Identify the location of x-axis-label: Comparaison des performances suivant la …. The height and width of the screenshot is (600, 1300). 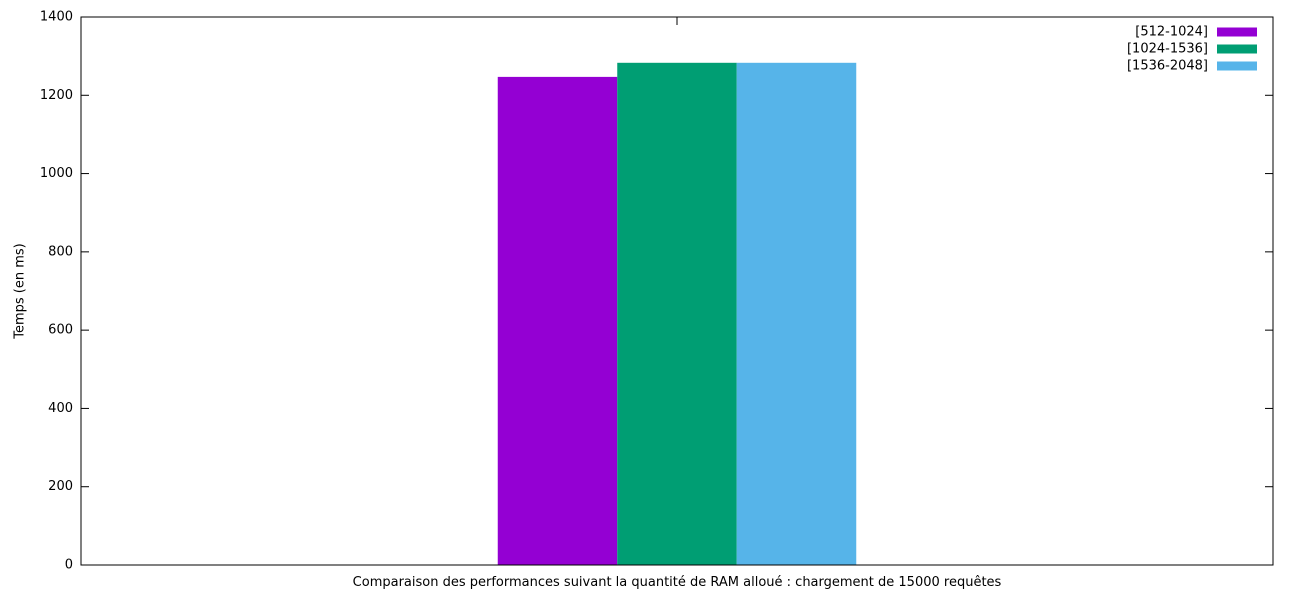
(677, 582).